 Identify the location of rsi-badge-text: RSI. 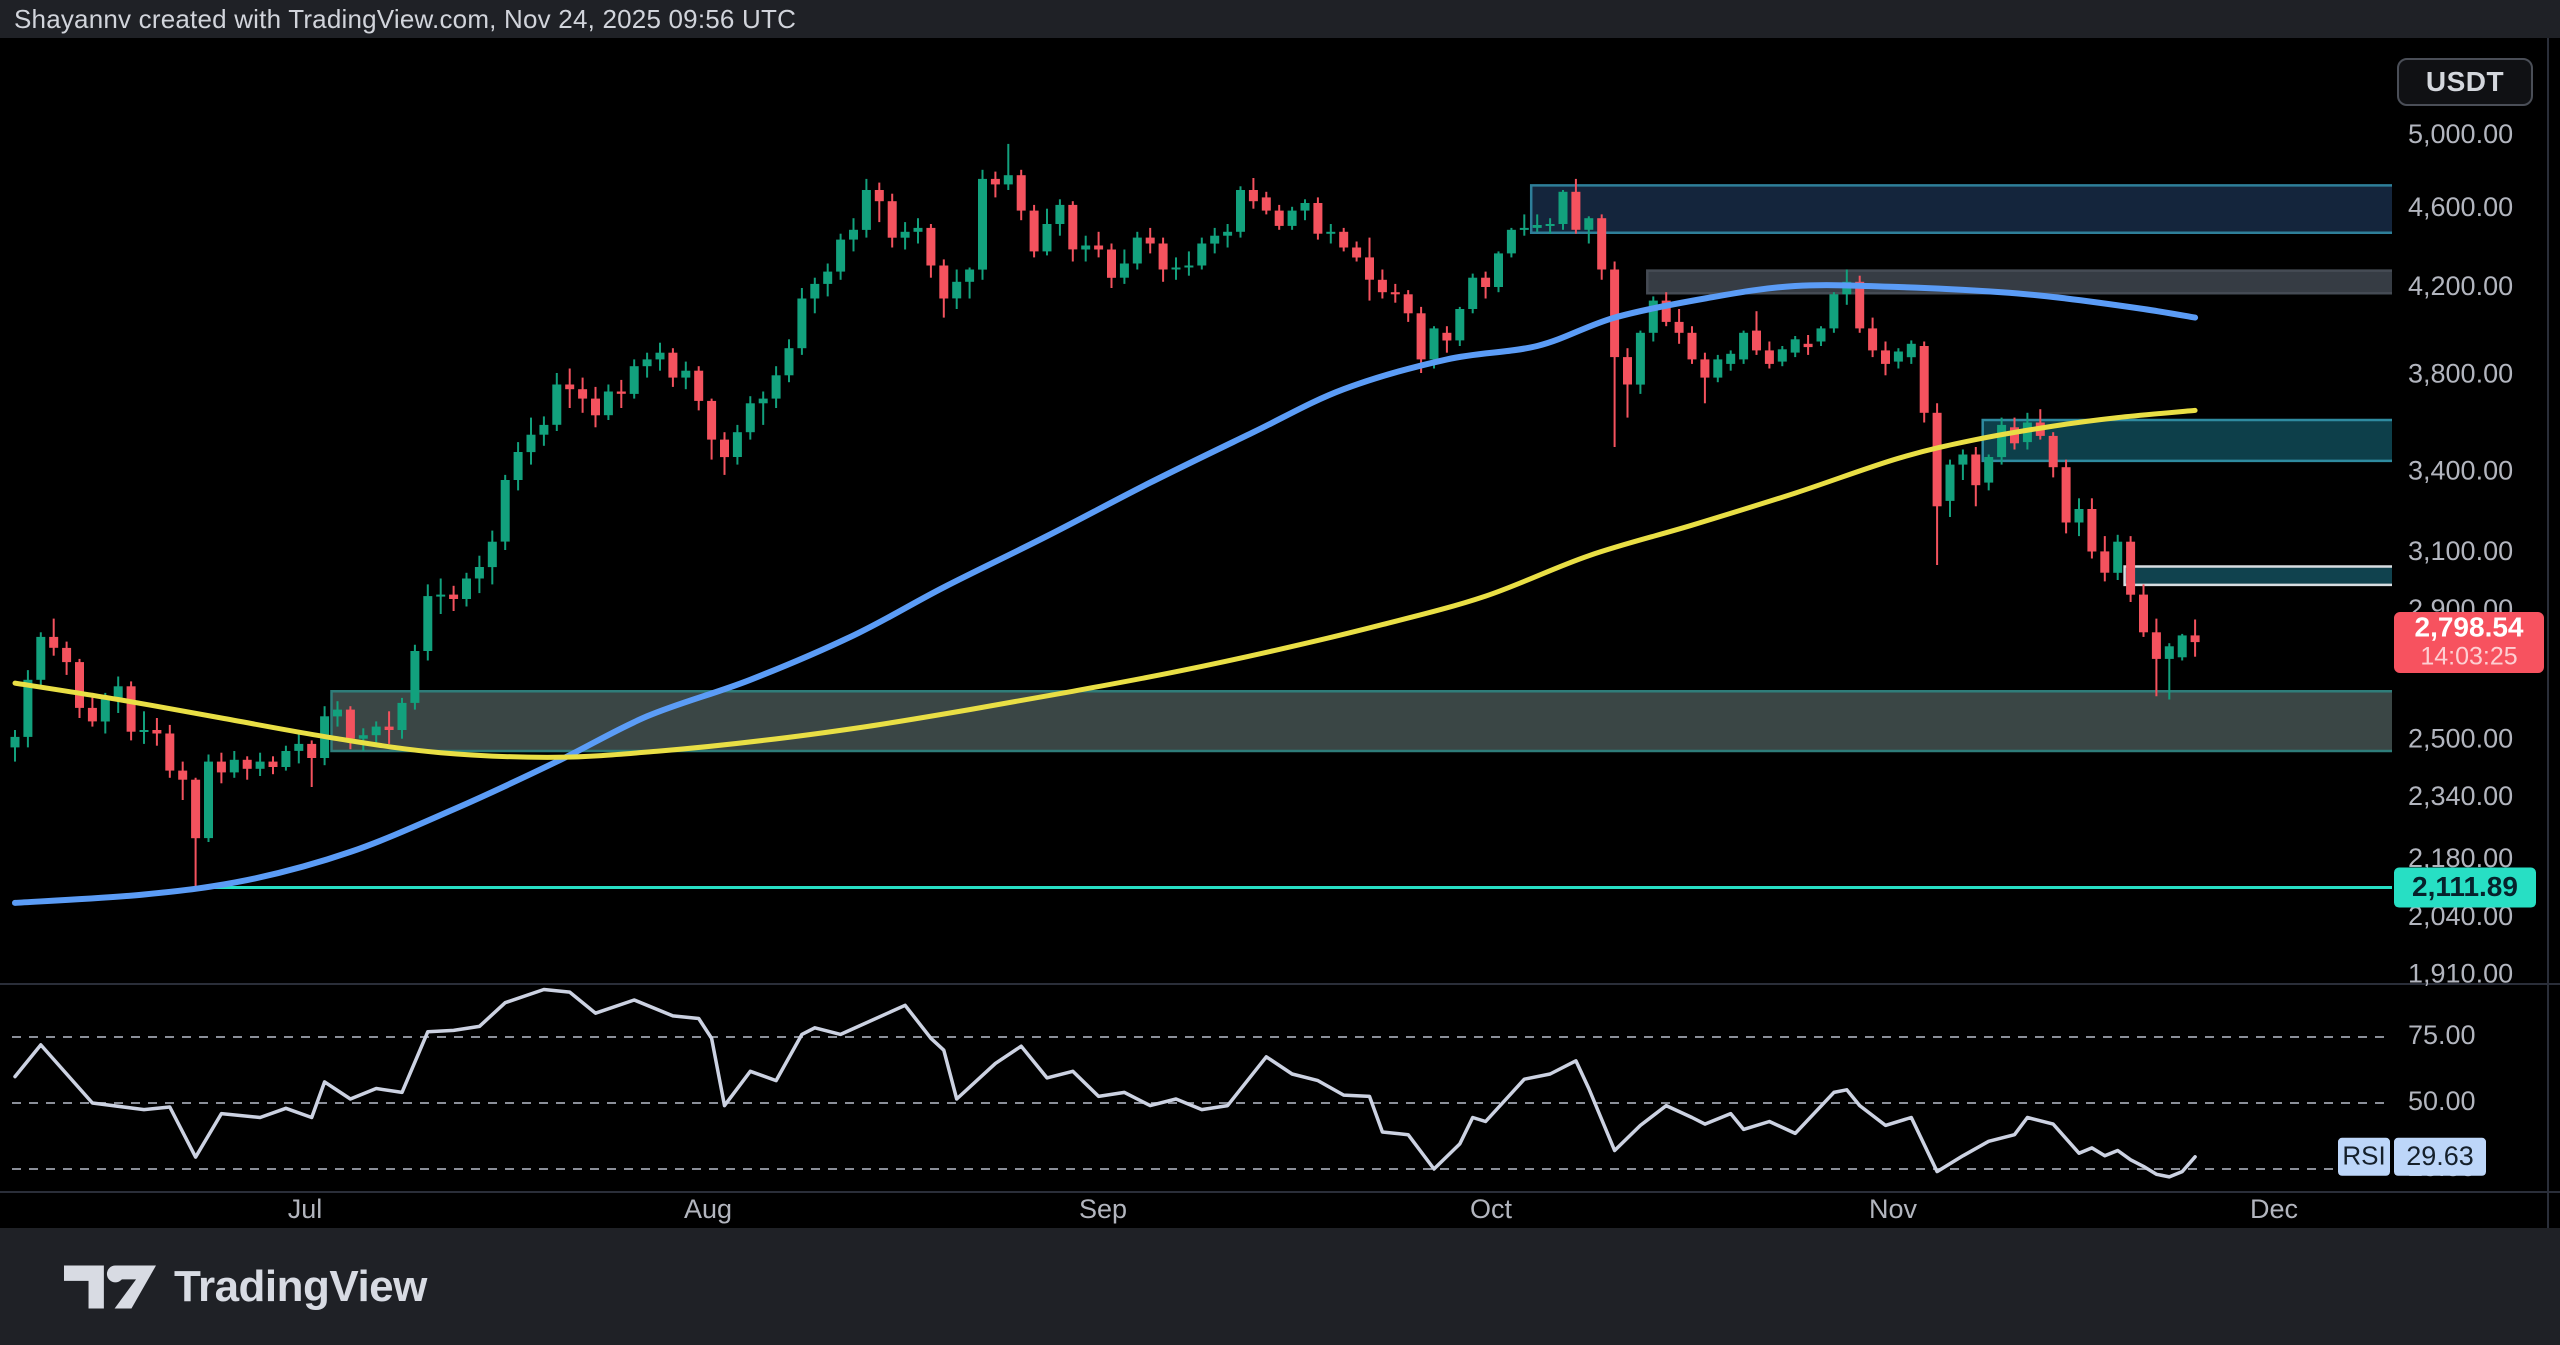
(2363, 1156).